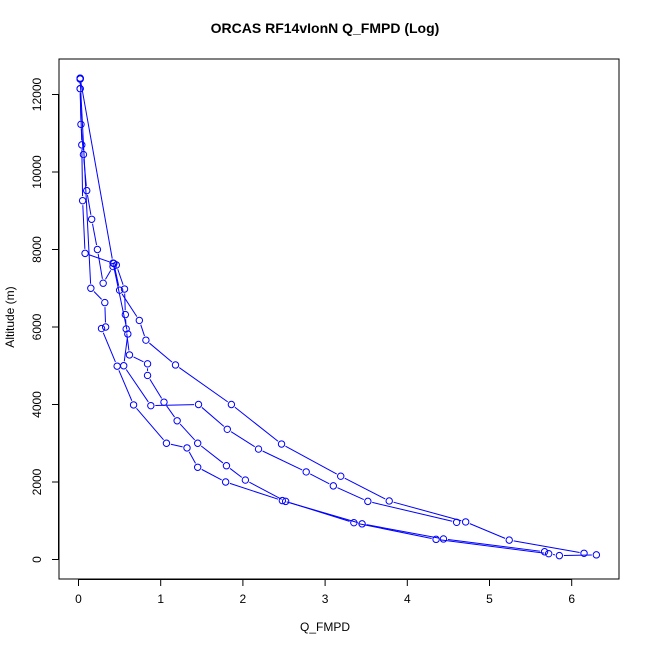 The height and width of the screenshot is (650, 650). I want to click on y-tick-label: 6000, so click(37, 326).